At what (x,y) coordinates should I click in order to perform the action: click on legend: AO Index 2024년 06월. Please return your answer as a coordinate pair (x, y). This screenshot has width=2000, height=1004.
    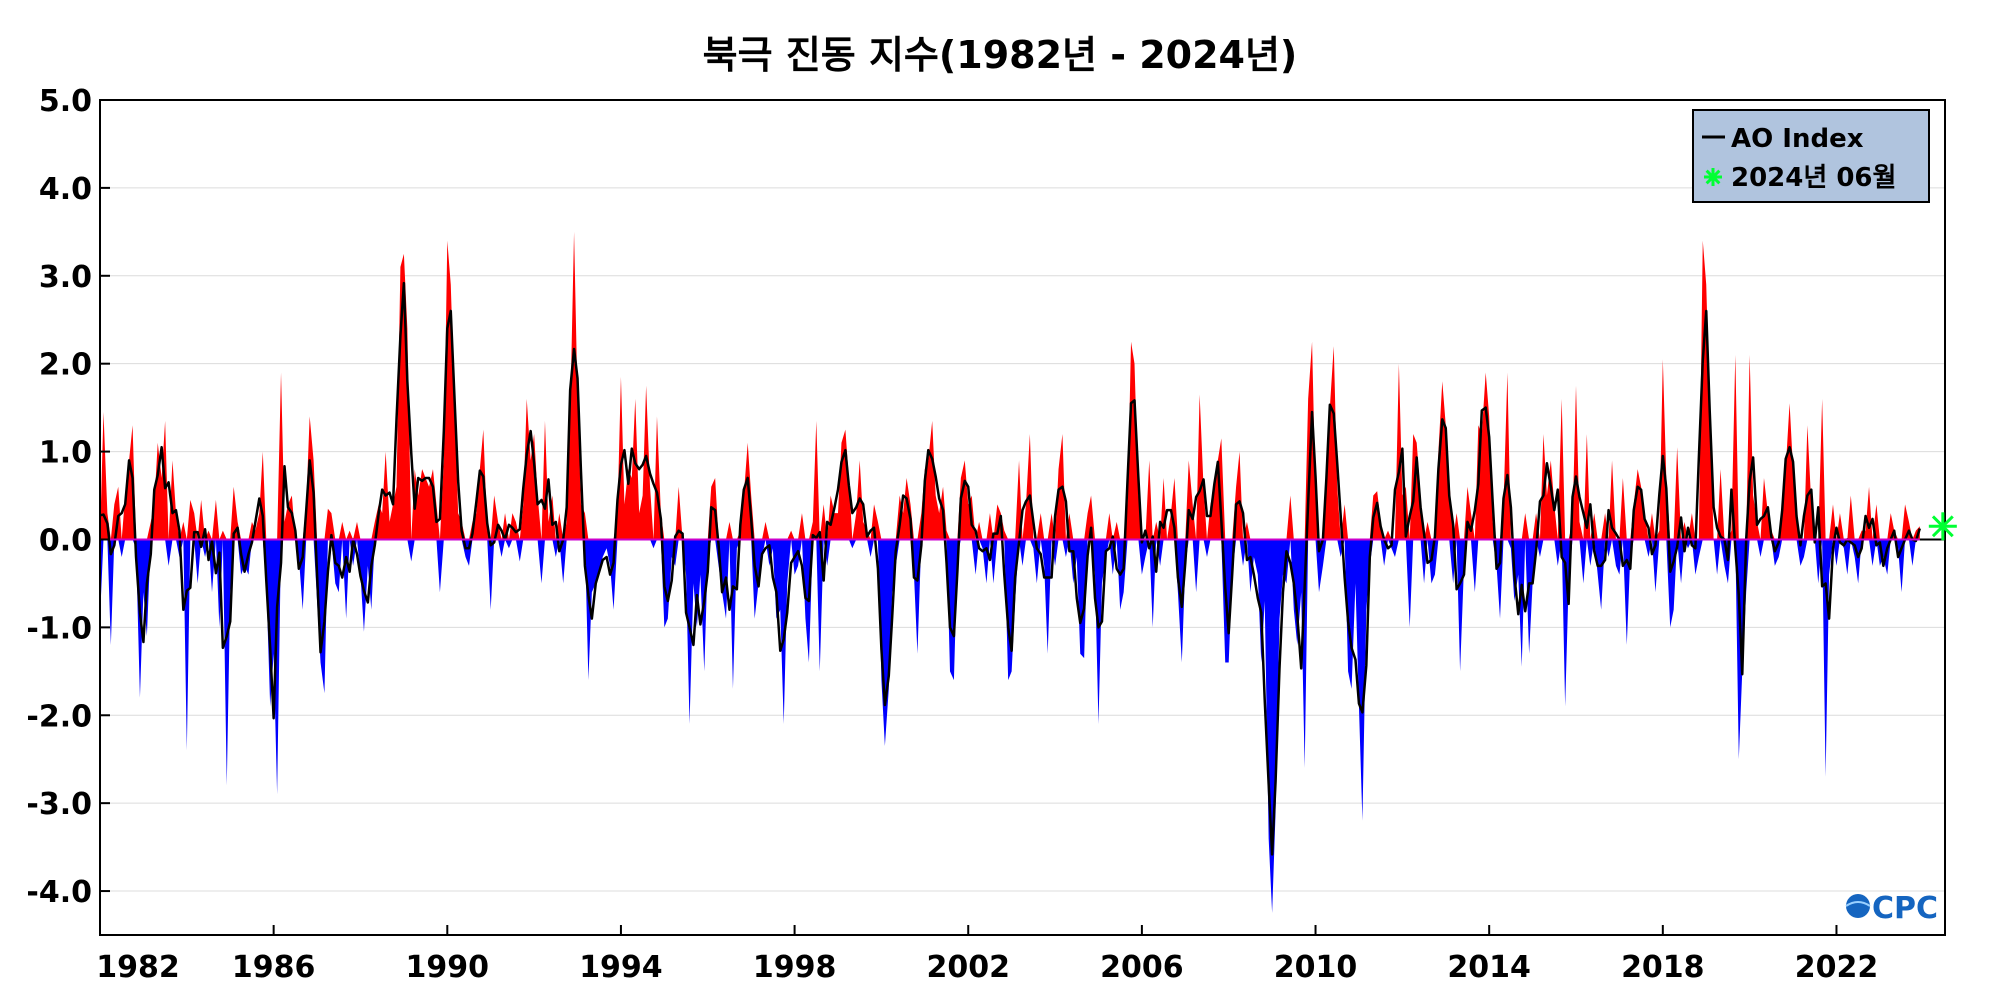
    Looking at the image, I should click on (1811, 156).